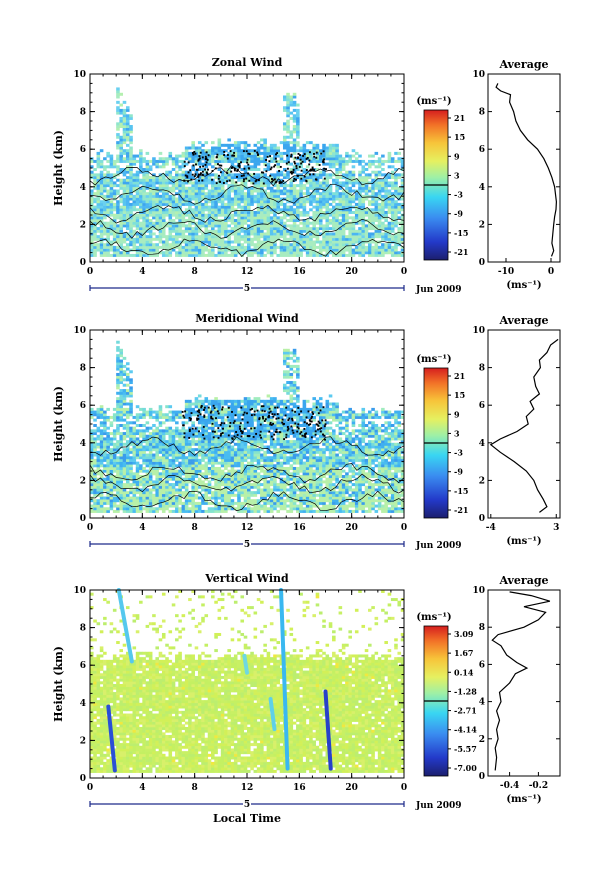  I want to click on colorbar-tick-label: 0.14, so click(464, 672).